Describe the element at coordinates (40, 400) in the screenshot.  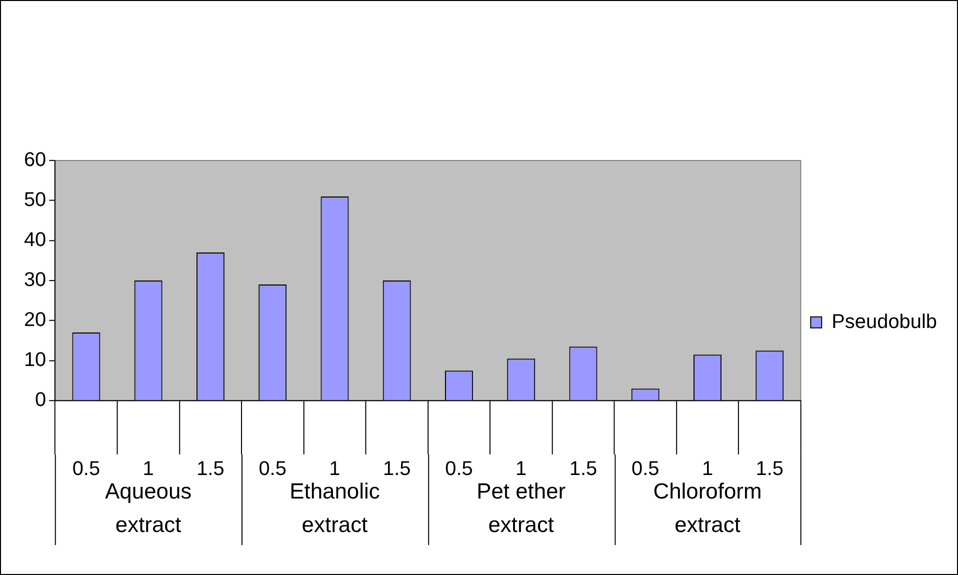
I see `y-tick-label: 0` at that location.